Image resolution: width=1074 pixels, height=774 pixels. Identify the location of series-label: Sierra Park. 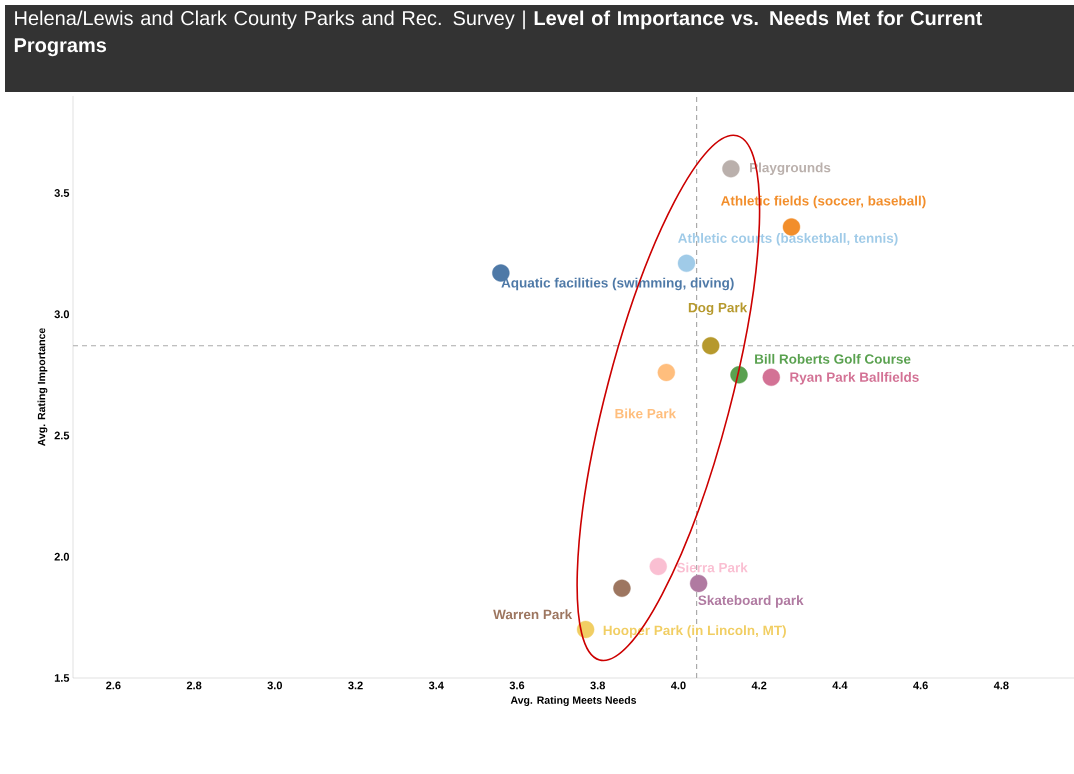
(712, 567).